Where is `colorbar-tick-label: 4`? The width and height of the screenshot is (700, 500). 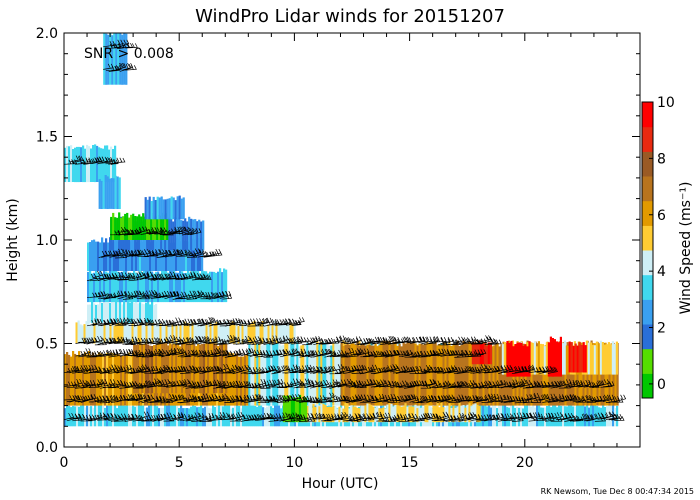 colorbar-tick-label: 4 is located at coordinates (661, 272).